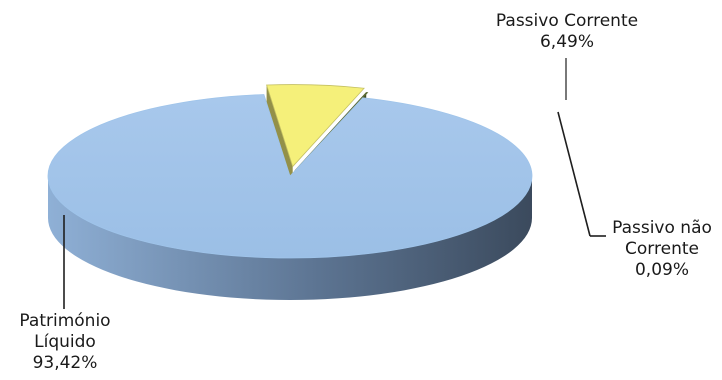 The width and height of the screenshot is (722, 380). I want to click on label-patrimonio-liquido-line-2: Líquido, so click(65, 342).